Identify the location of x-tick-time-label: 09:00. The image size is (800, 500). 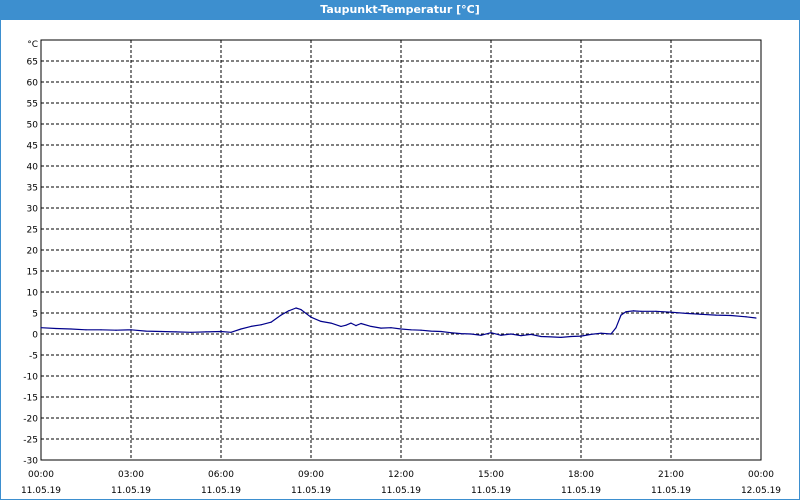
(311, 475).